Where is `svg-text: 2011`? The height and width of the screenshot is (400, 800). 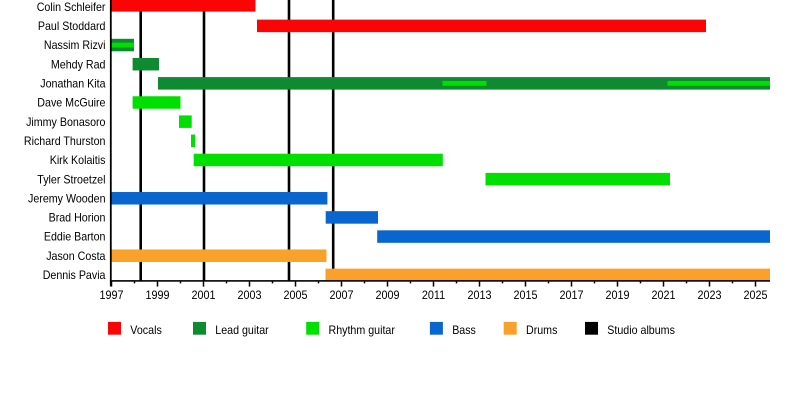 svg-text: 2011 is located at coordinates (433, 295).